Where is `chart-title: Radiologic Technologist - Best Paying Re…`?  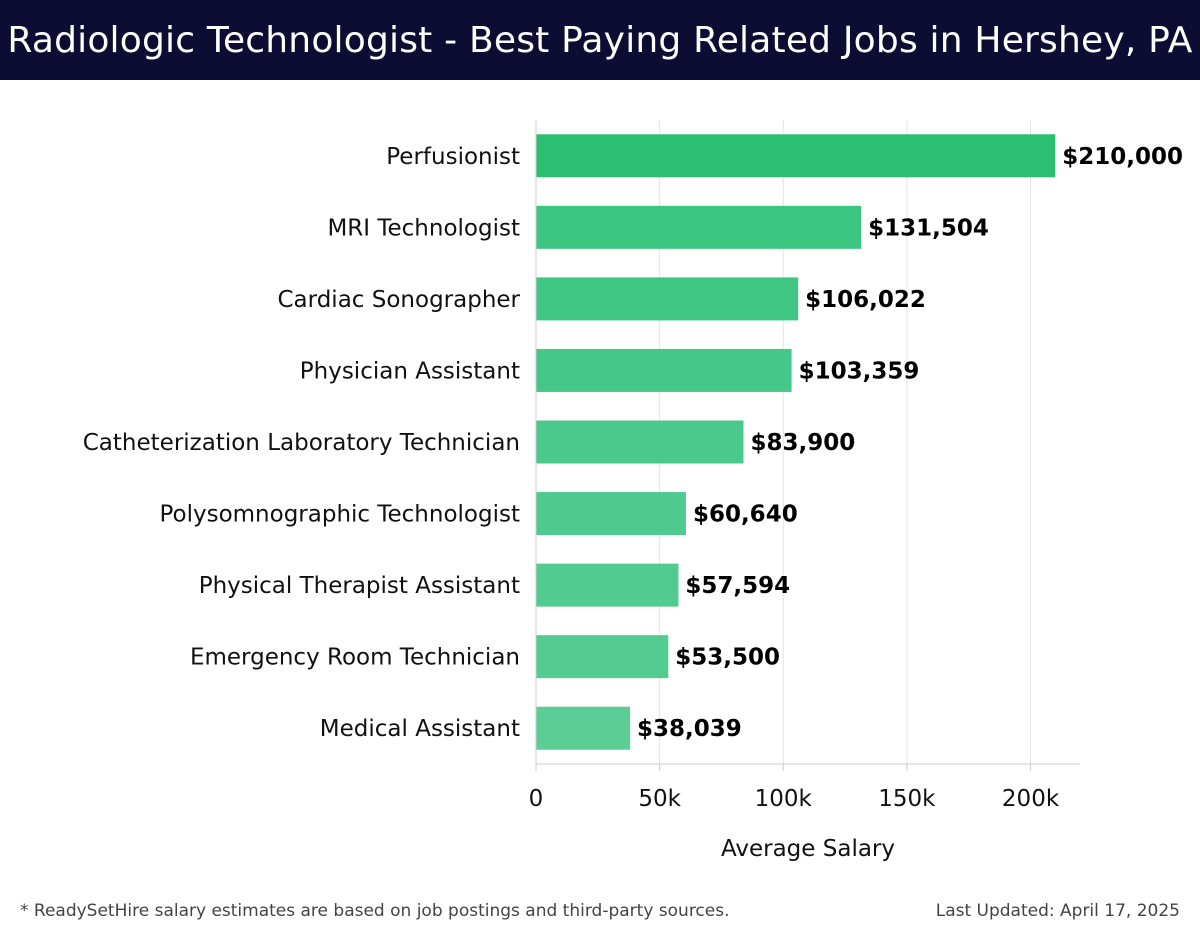 chart-title: Radiologic Technologist - Best Paying Re… is located at coordinates (600, 40).